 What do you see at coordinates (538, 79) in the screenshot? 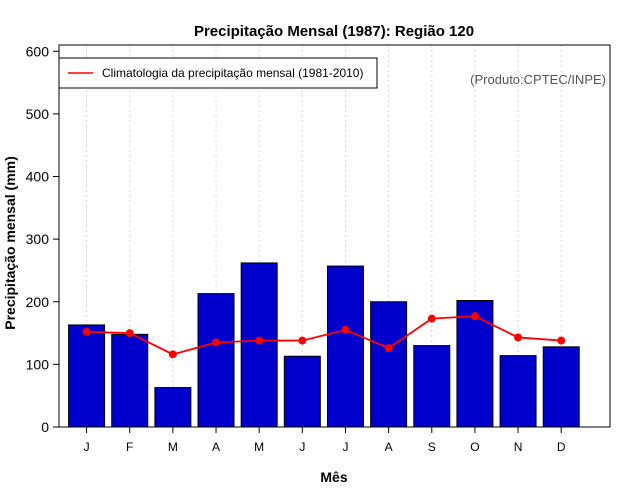
I see `credit-annotation: (Produto:CPTEC/INPE)` at bounding box center [538, 79].